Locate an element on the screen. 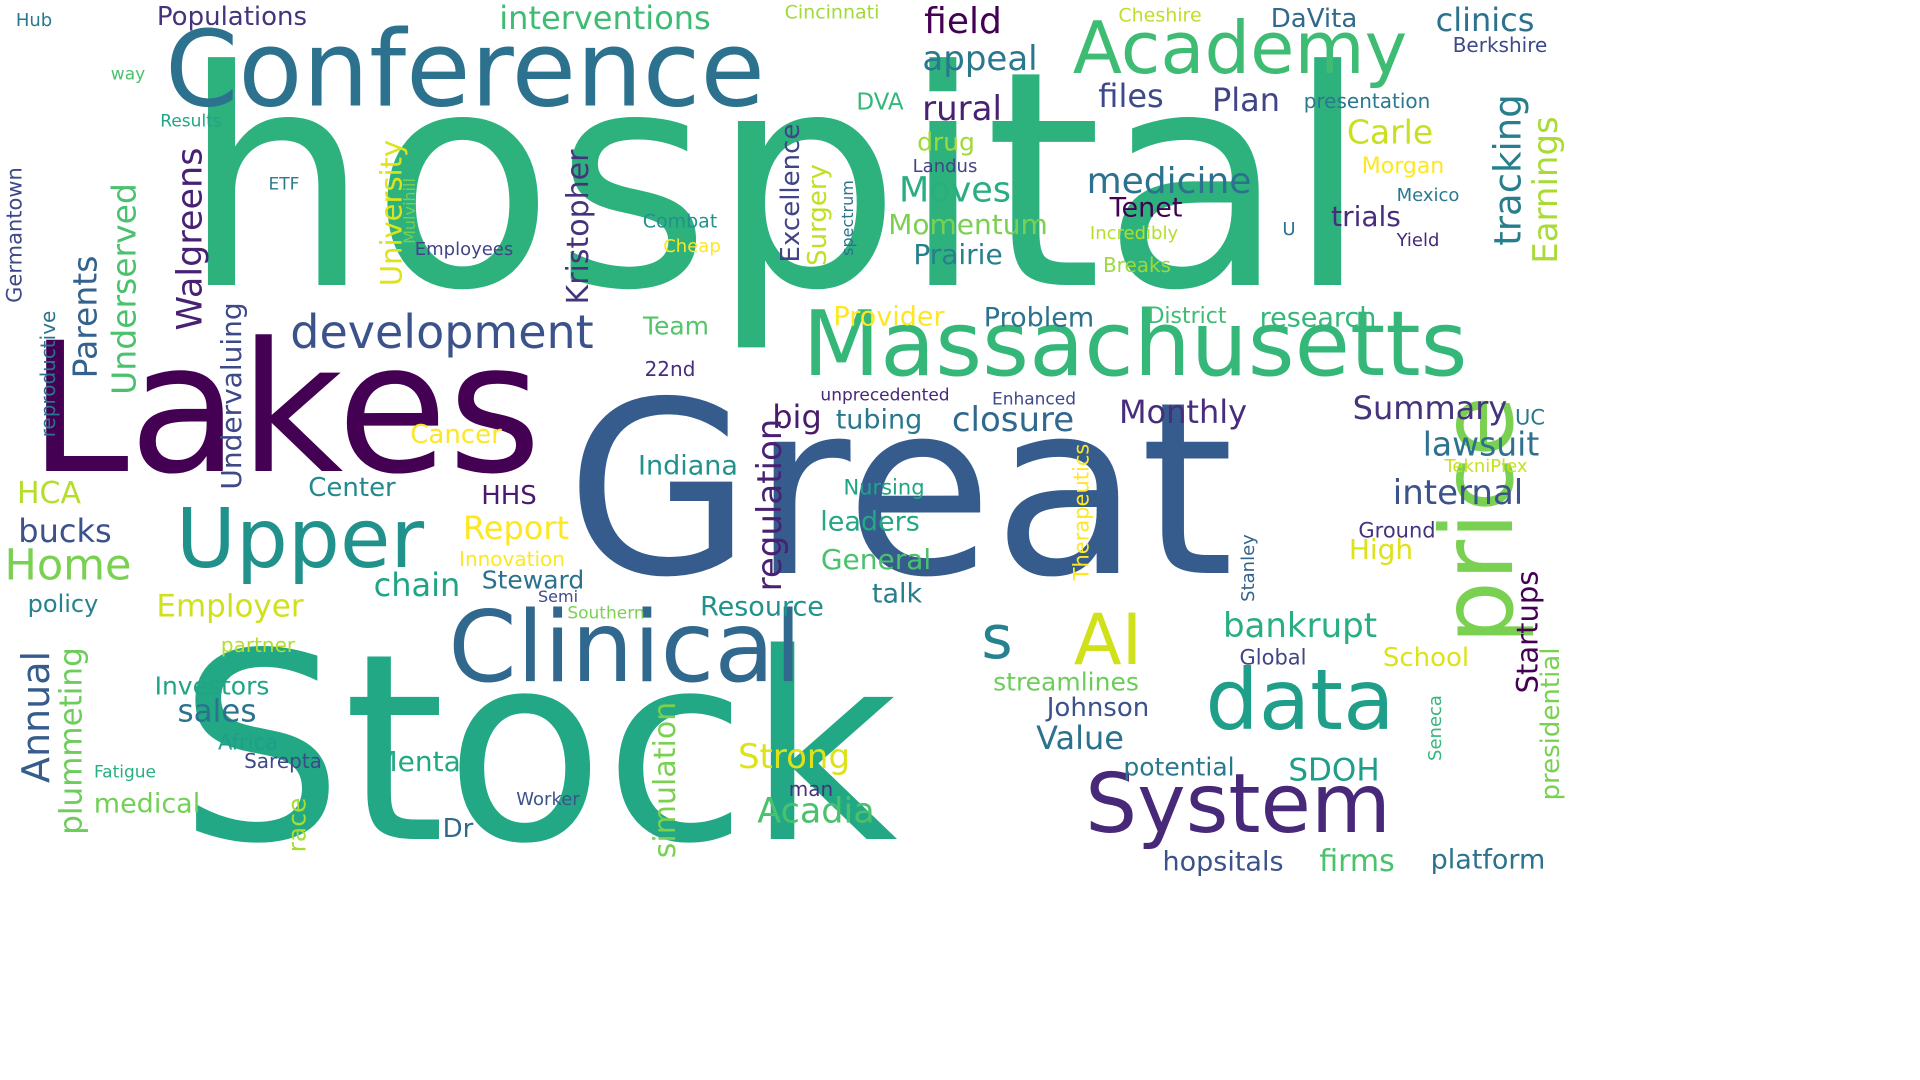 This screenshot has height=1080, width=1920. word-report: Report is located at coordinates (516, 528).